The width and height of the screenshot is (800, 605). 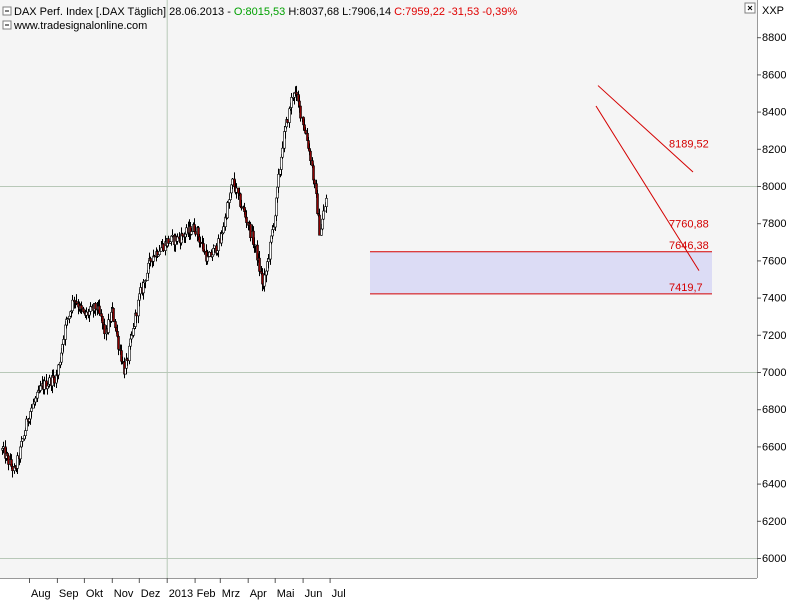 I want to click on y-tick-label: 8800, so click(x=774, y=38).